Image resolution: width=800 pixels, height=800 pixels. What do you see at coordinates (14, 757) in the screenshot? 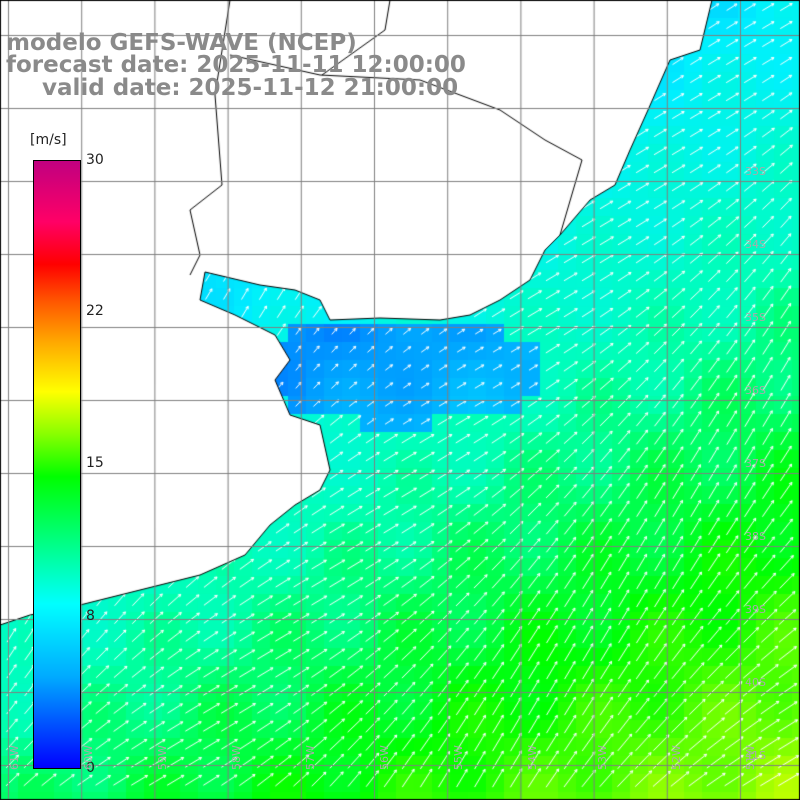
I see `lon-label: 61W` at bounding box center [14, 757].